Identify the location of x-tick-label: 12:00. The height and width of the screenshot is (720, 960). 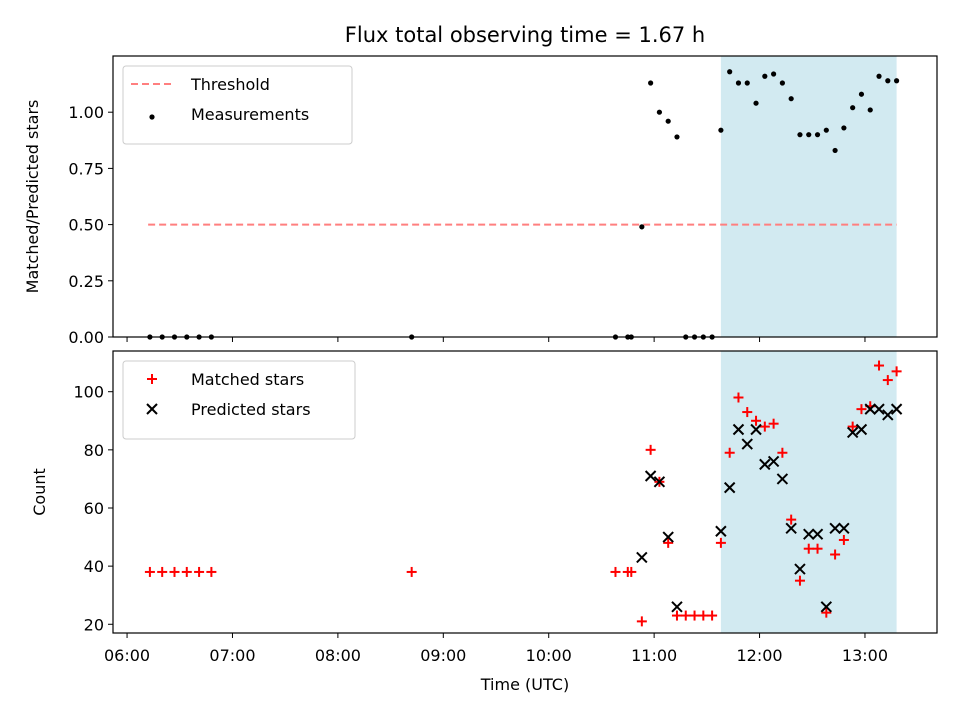
(759, 655).